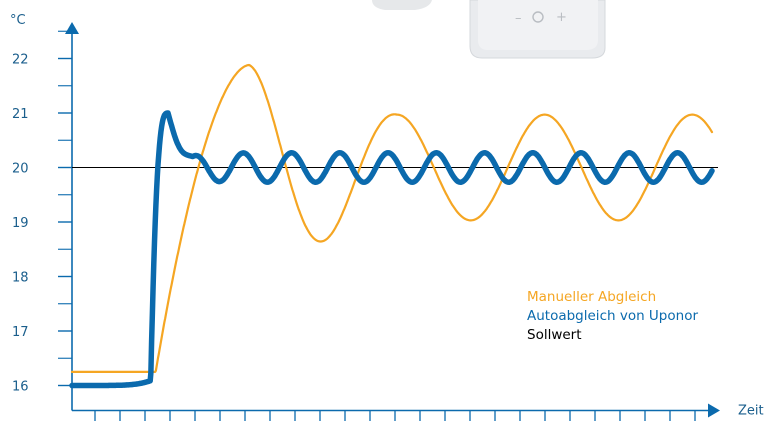 This screenshot has width=767, height=421. What do you see at coordinates (591, 297) in the screenshot?
I see `legend-item: Manueller Abgleich` at bounding box center [591, 297].